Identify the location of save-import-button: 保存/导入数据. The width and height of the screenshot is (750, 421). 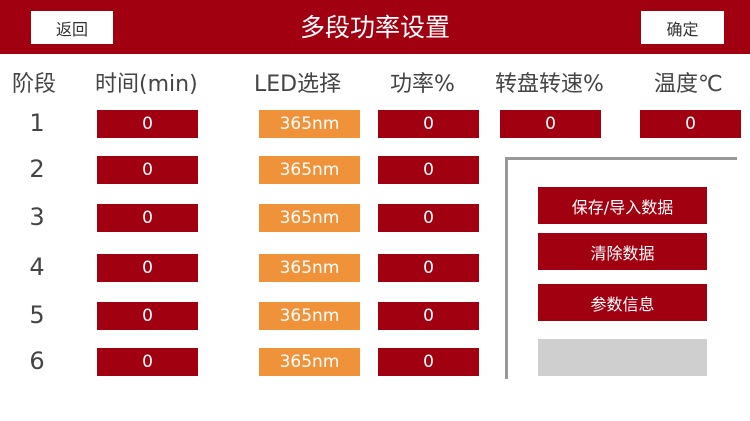
(622, 205).